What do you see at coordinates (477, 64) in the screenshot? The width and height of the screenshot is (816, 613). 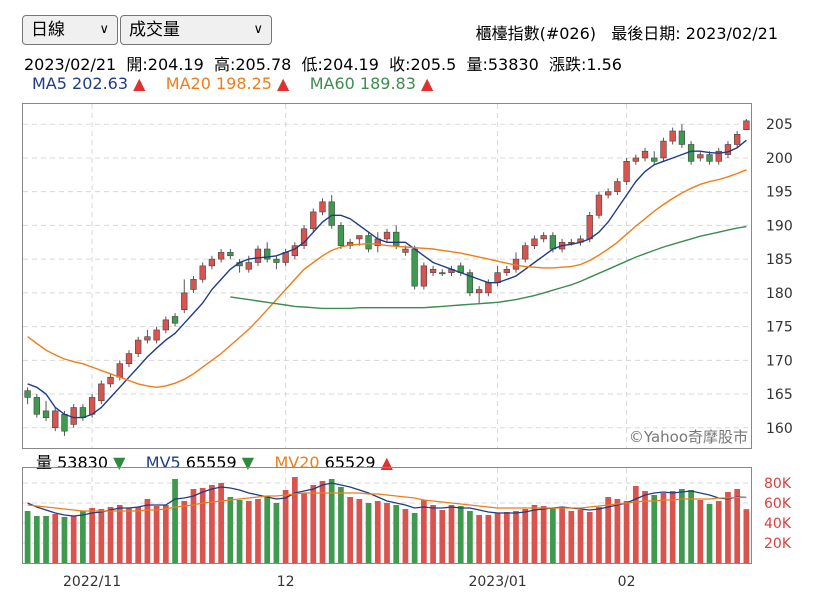 I see `volume-label: 量:` at bounding box center [477, 64].